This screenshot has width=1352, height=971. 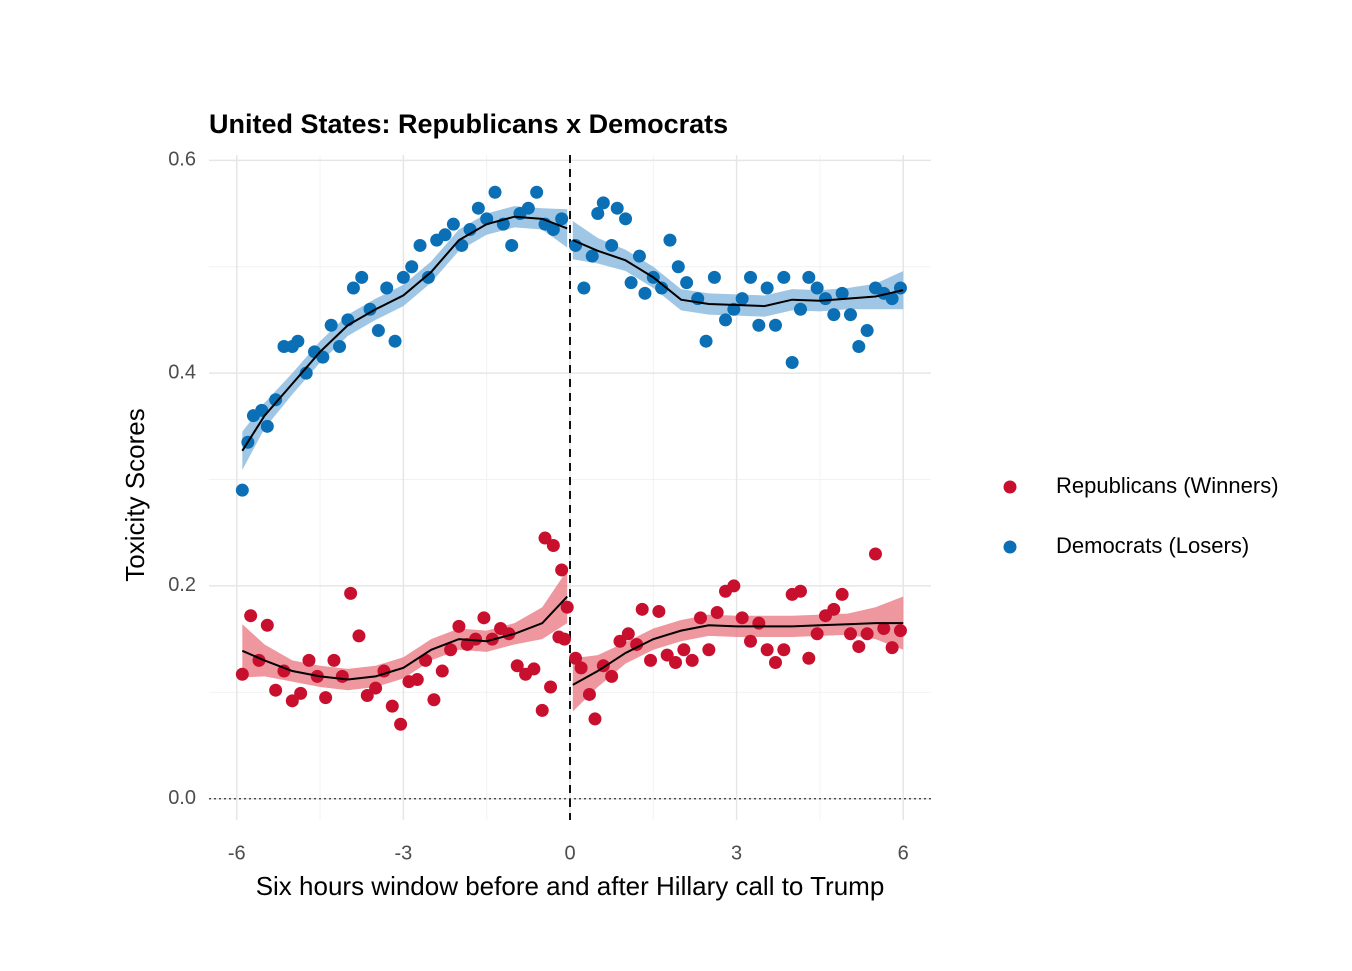 I want to click on y-tick-label: 0.4, so click(x=182, y=372).